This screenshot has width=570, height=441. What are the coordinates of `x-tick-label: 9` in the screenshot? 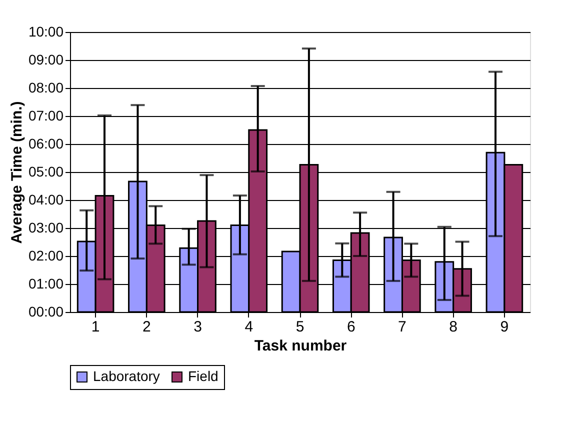 It's located at (504, 327).